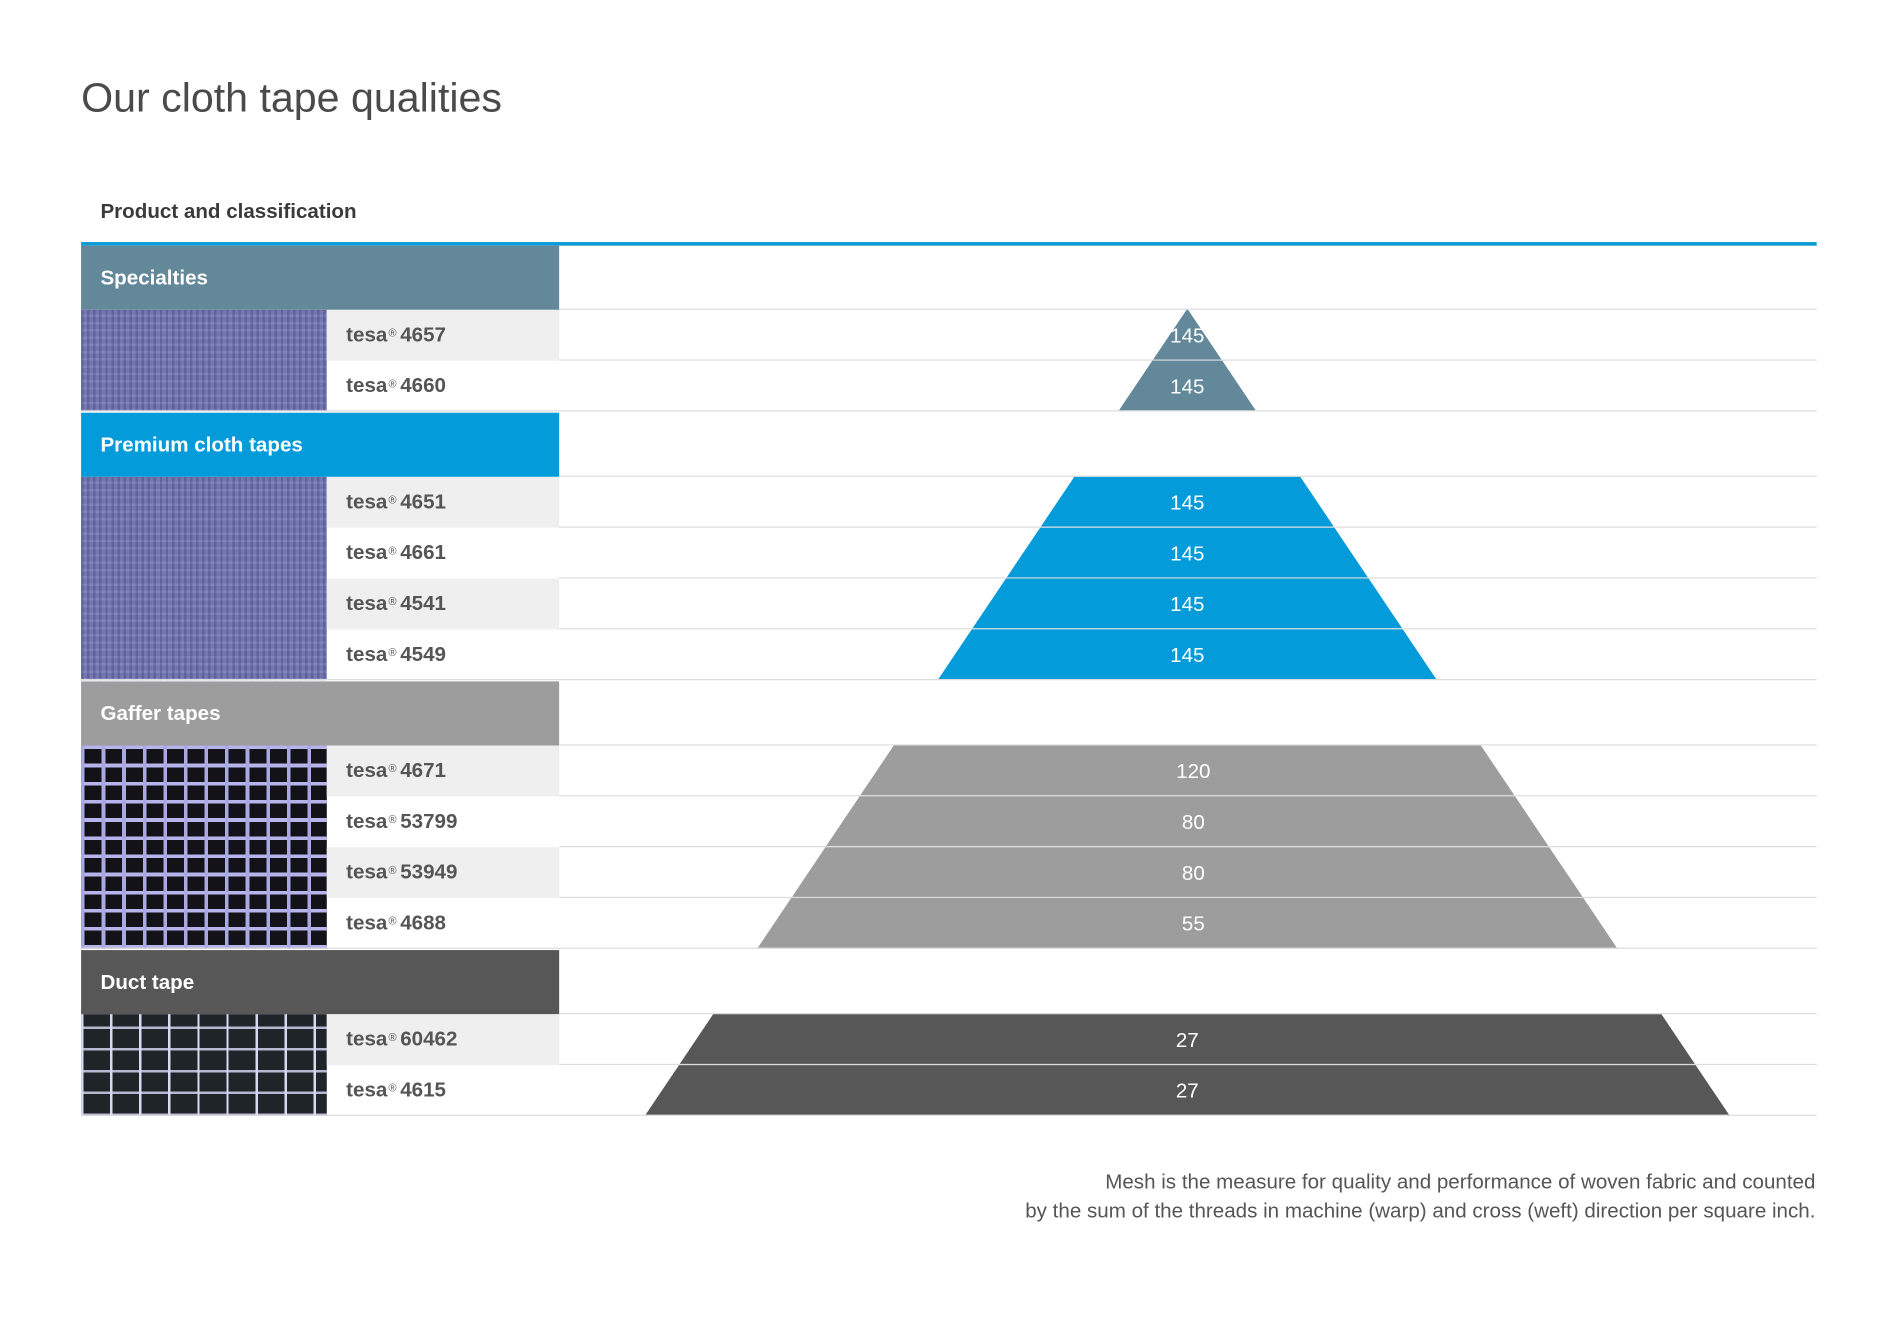 The width and height of the screenshot is (1888, 1334). Describe the element at coordinates (320, 982) in the screenshot. I see `group-header: Duct tape` at that location.